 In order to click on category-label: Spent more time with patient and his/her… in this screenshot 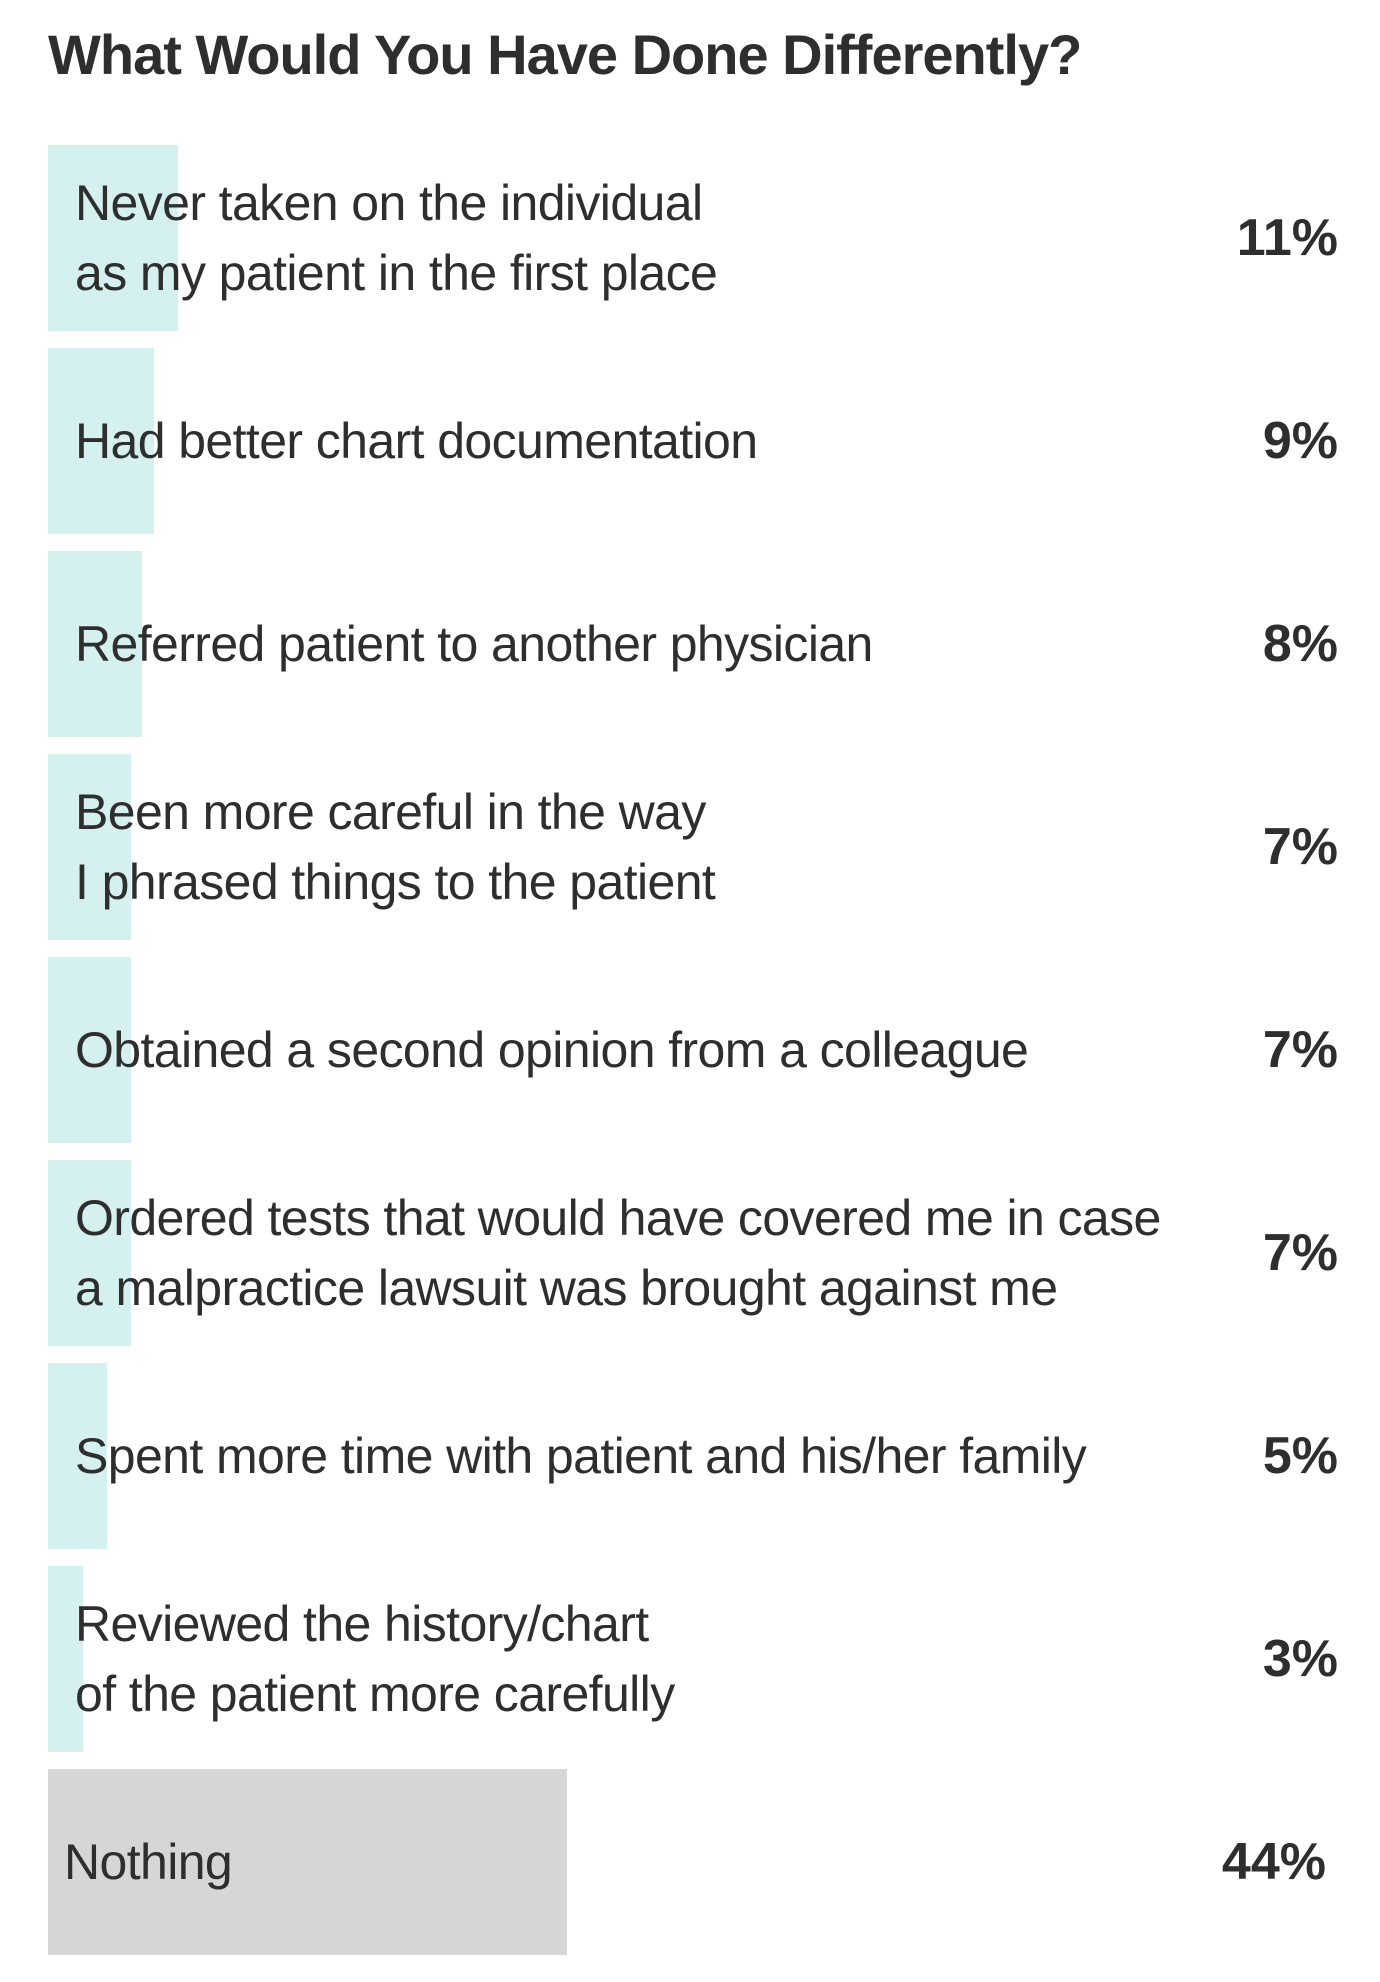, I will do `click(581, 1456)`.